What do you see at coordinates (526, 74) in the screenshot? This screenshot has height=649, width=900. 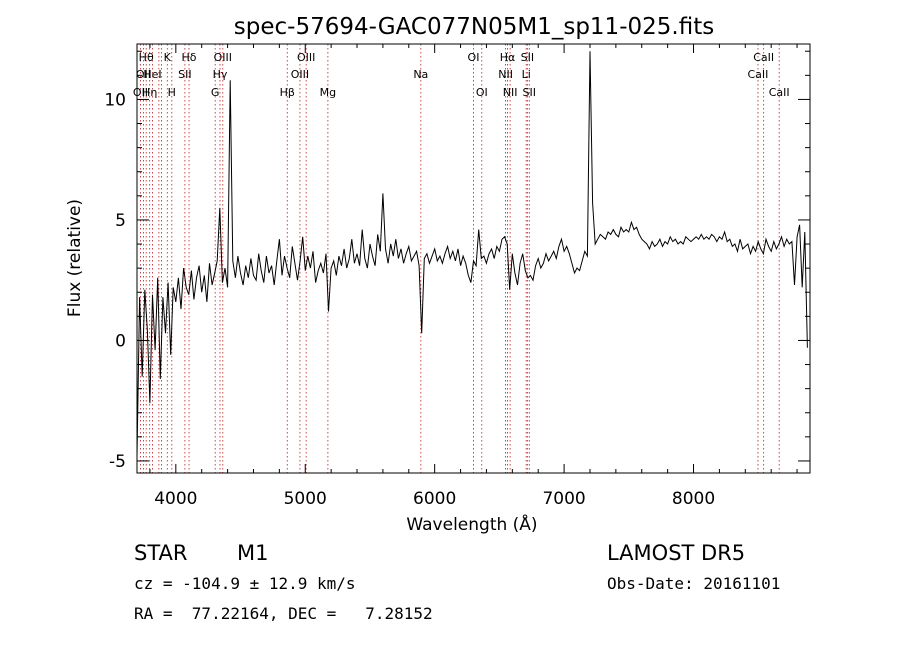 I see `line-label: Li` at bounding box center [526, 74].